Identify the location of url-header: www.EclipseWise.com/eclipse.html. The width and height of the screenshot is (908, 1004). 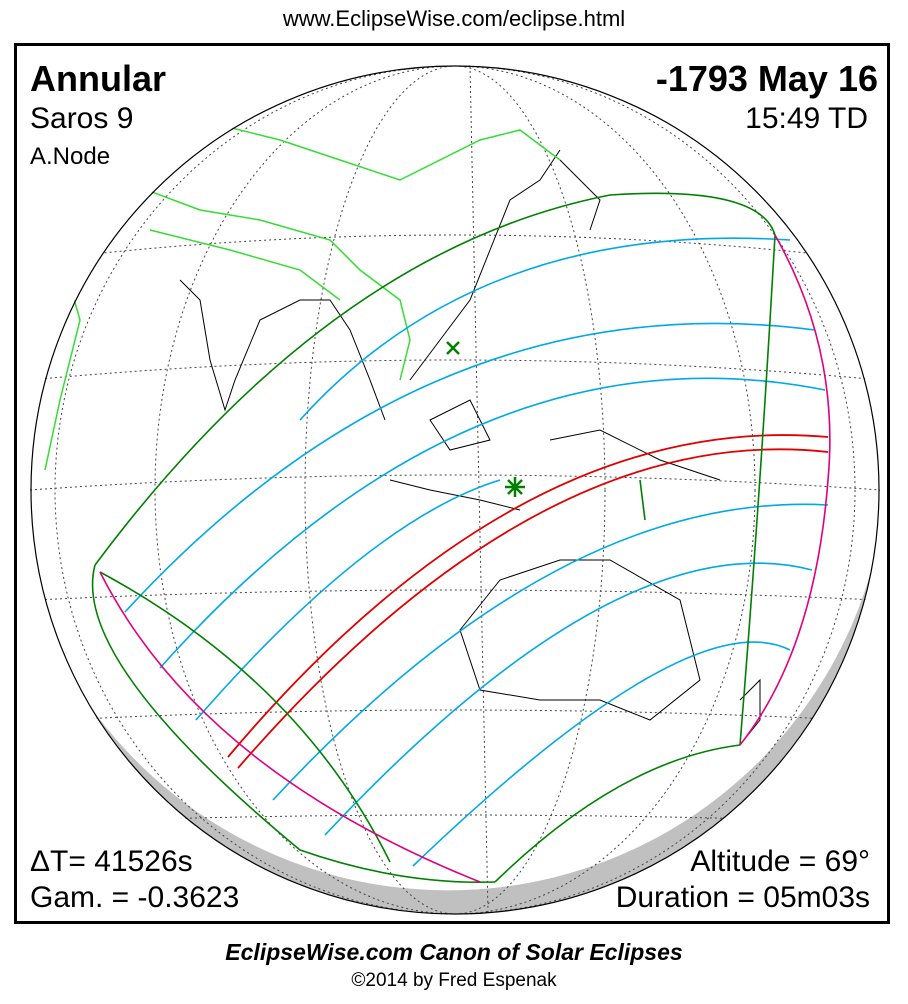
(454, 18).